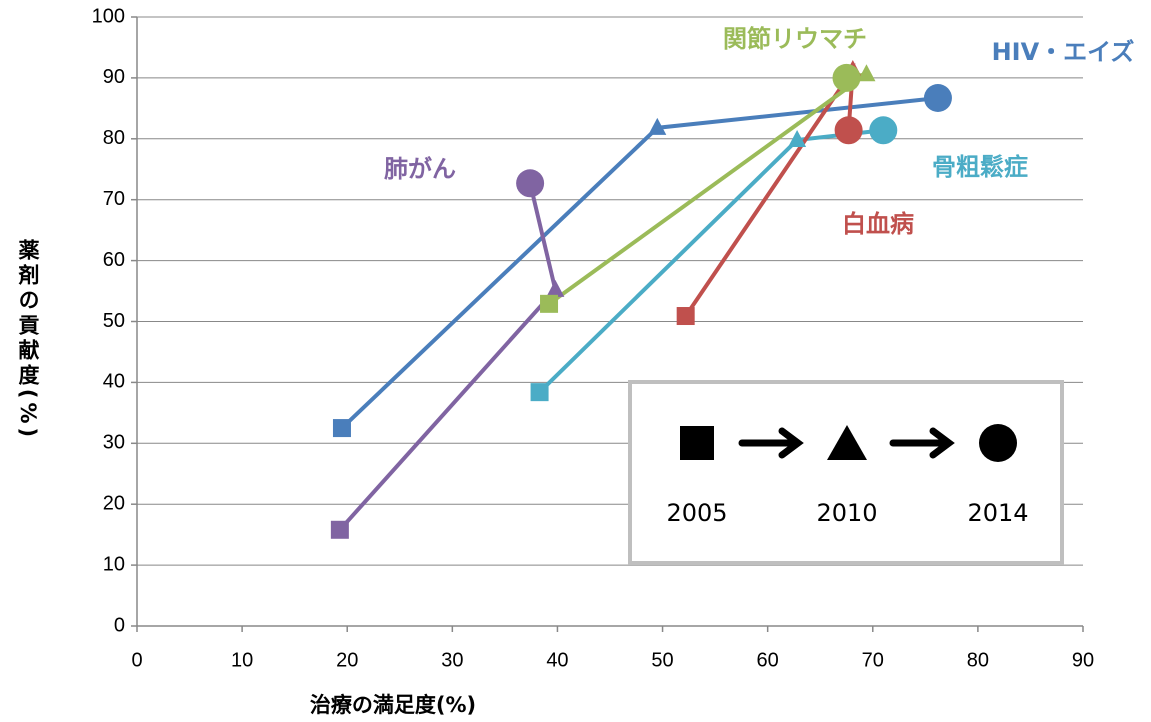 This screenshot has height=722, width=1151. Describe the element at coordinates (114, 382) in the screenshot. I see `y-tick-label: 40` at that location.